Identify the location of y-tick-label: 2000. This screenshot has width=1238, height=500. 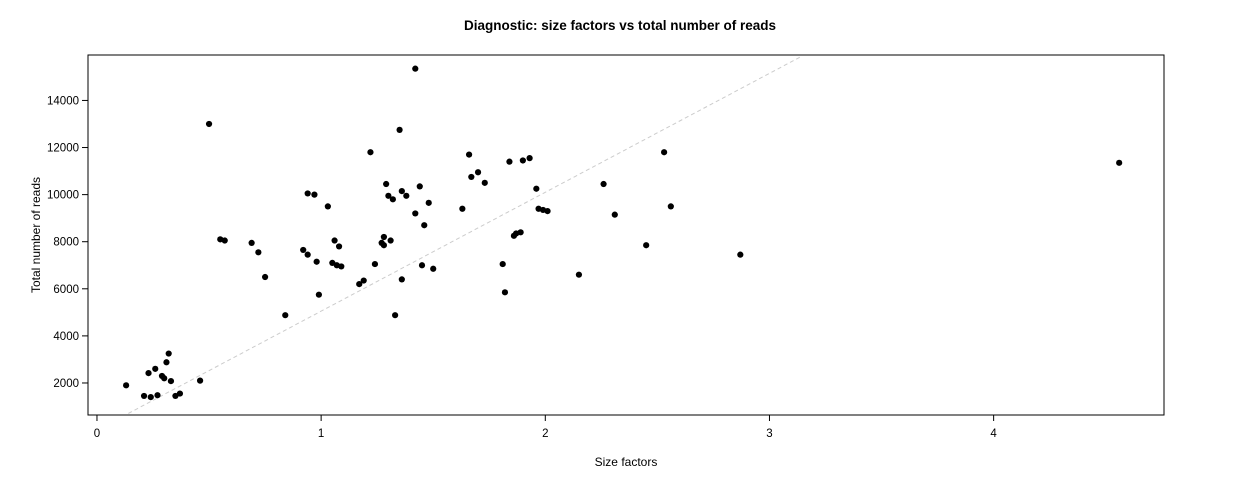
(66, 384).